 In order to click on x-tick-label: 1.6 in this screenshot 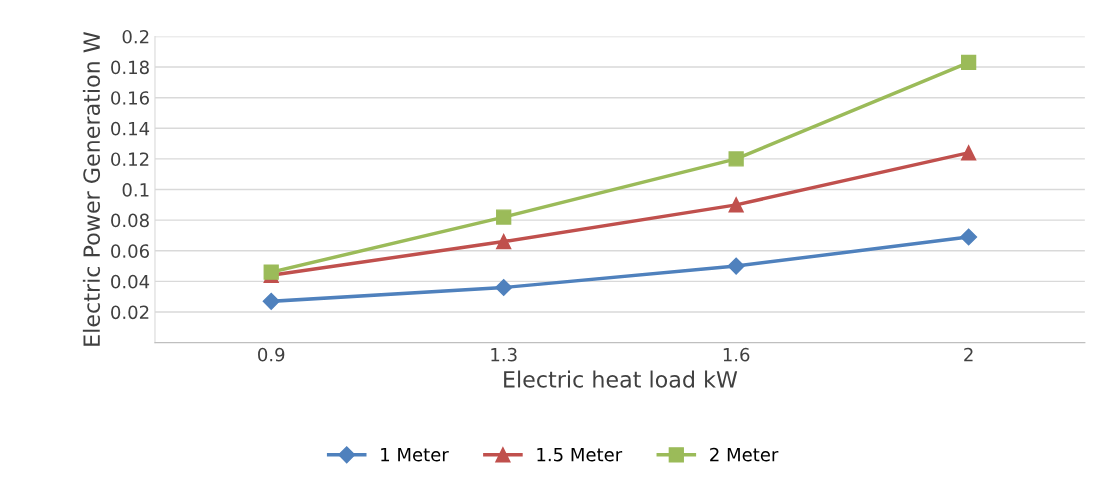, I will do `click(736, 354)`.